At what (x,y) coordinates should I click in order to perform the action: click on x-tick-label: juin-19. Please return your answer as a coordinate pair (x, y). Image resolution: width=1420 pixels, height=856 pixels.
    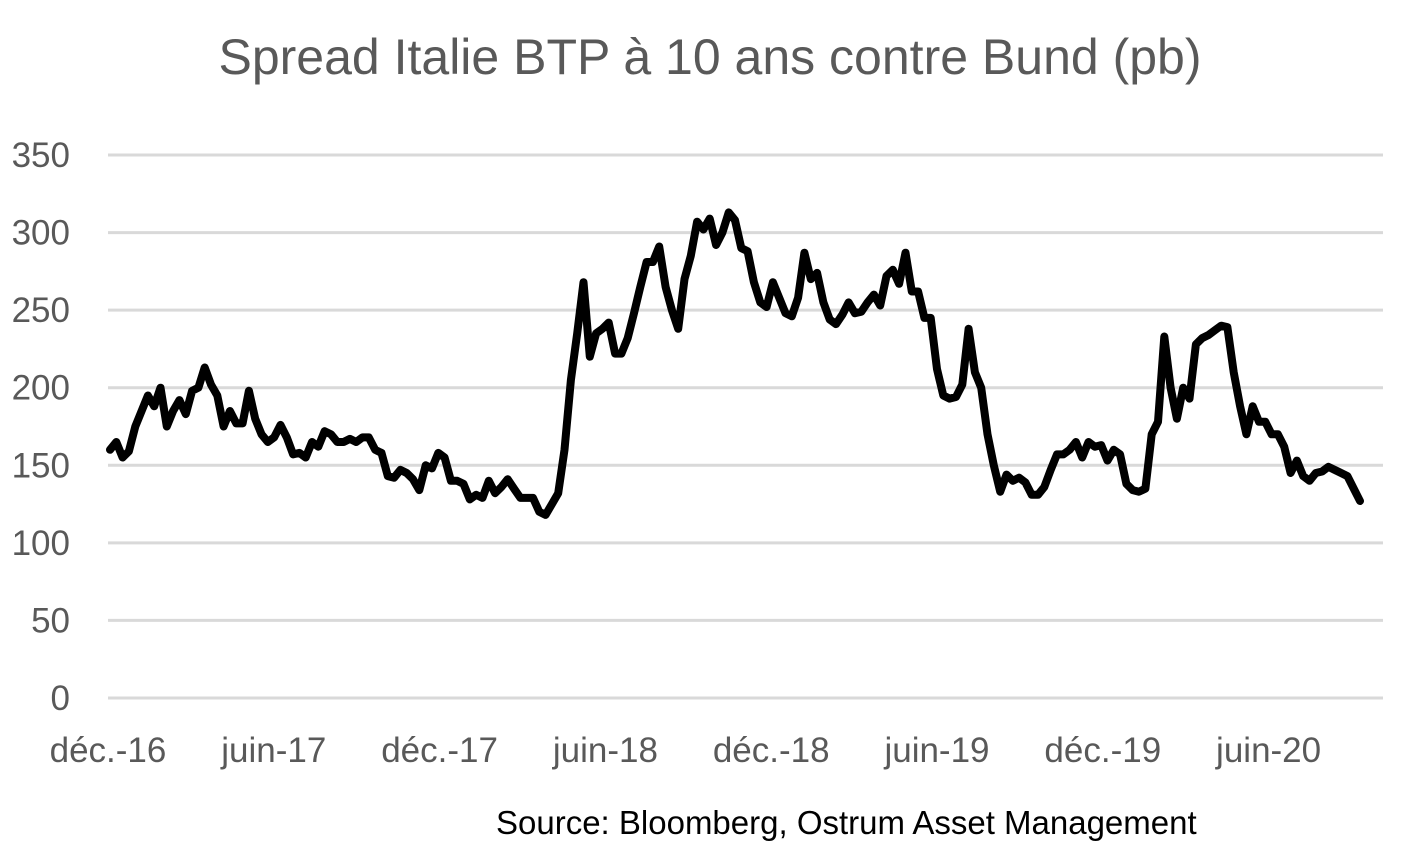
    Looking at the image, I should click on (936, 750).